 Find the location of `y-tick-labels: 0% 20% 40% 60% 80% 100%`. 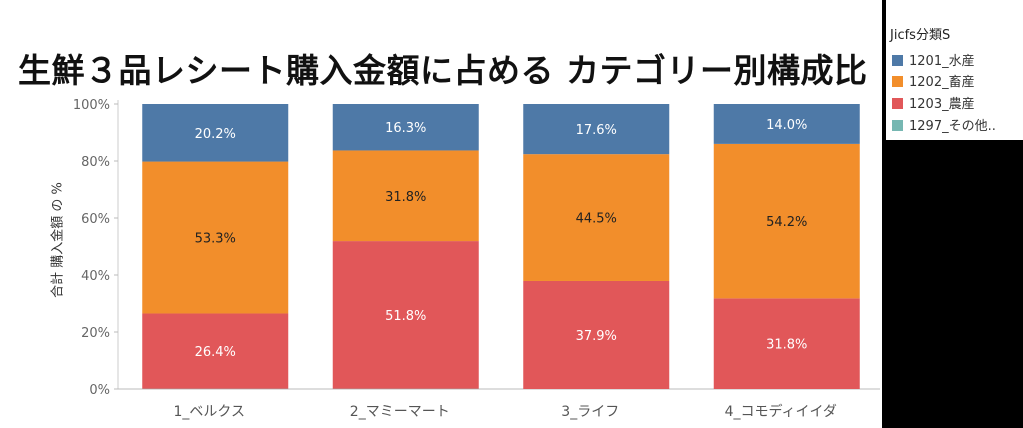

y-tick-labels: 0% 20% 40% 60% 80% 100% is located at coordinates (91, 248).